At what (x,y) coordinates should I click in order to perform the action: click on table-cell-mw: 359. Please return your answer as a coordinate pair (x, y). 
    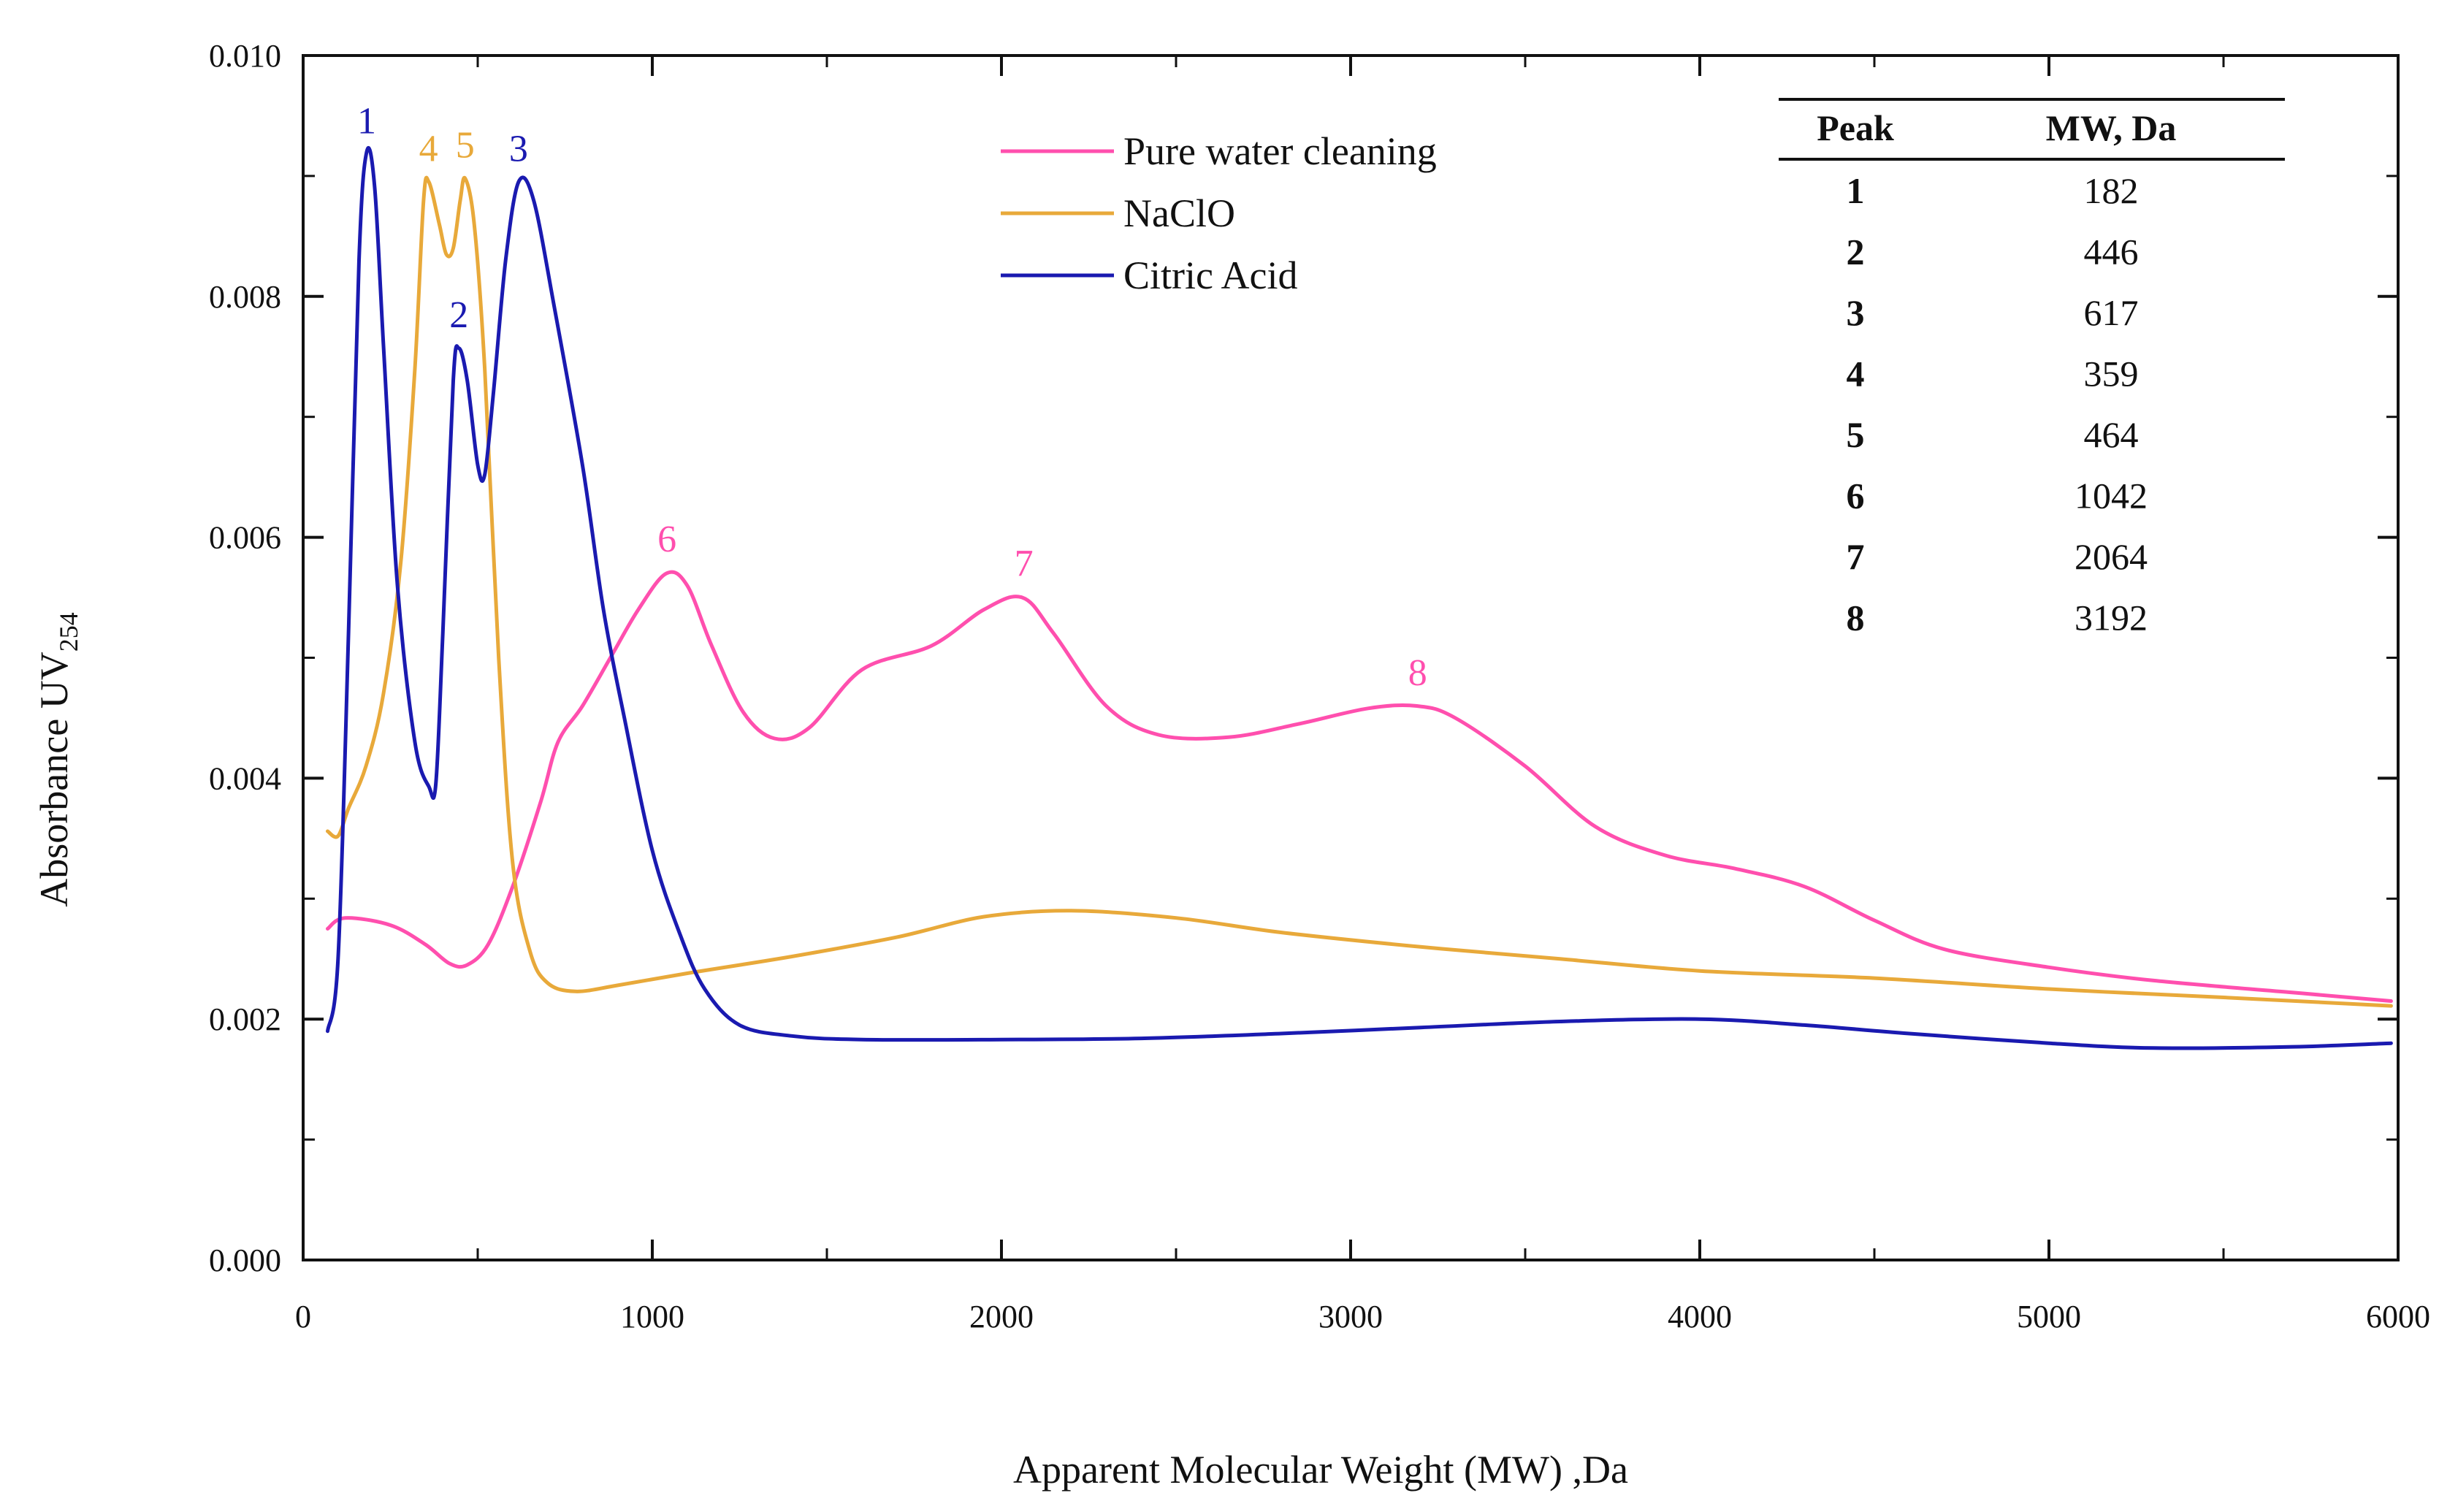
    Looking at the image, I should click on (2111, 374).